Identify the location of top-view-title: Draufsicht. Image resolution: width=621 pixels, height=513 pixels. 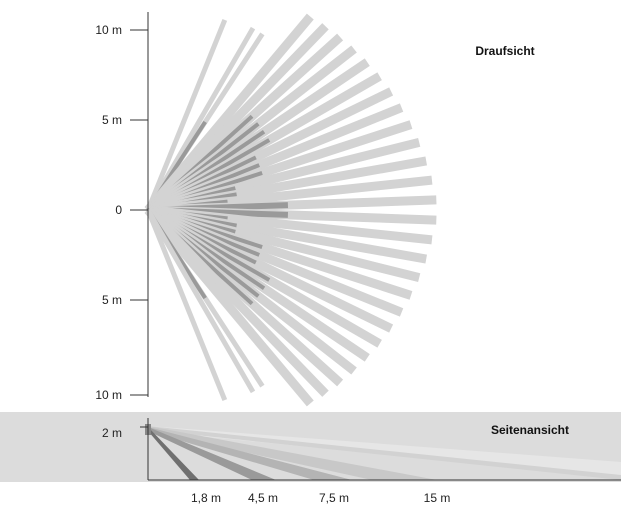
(504, 51).